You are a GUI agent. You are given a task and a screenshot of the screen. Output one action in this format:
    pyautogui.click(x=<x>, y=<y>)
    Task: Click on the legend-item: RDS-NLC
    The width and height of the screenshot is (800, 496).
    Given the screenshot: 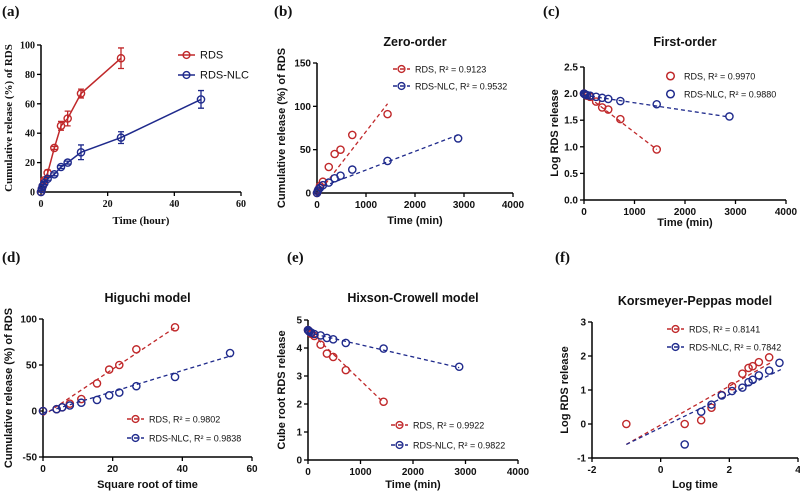 What is the action you would take?
    pyautogui.click(x=213, y=76)
    